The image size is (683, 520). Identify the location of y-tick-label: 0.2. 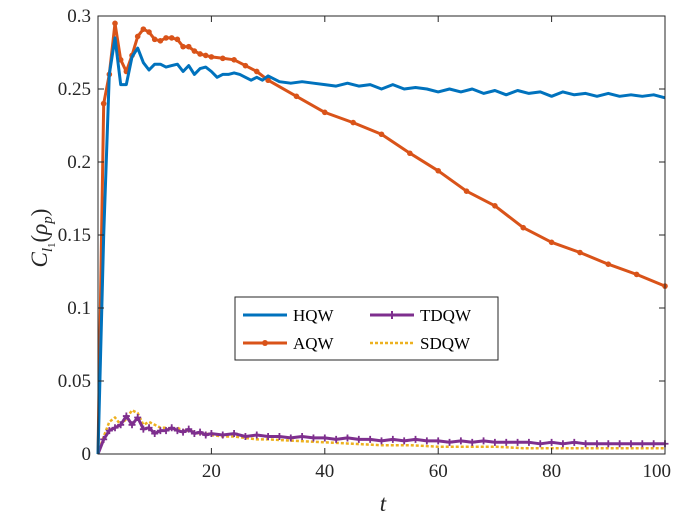
(79, 162).